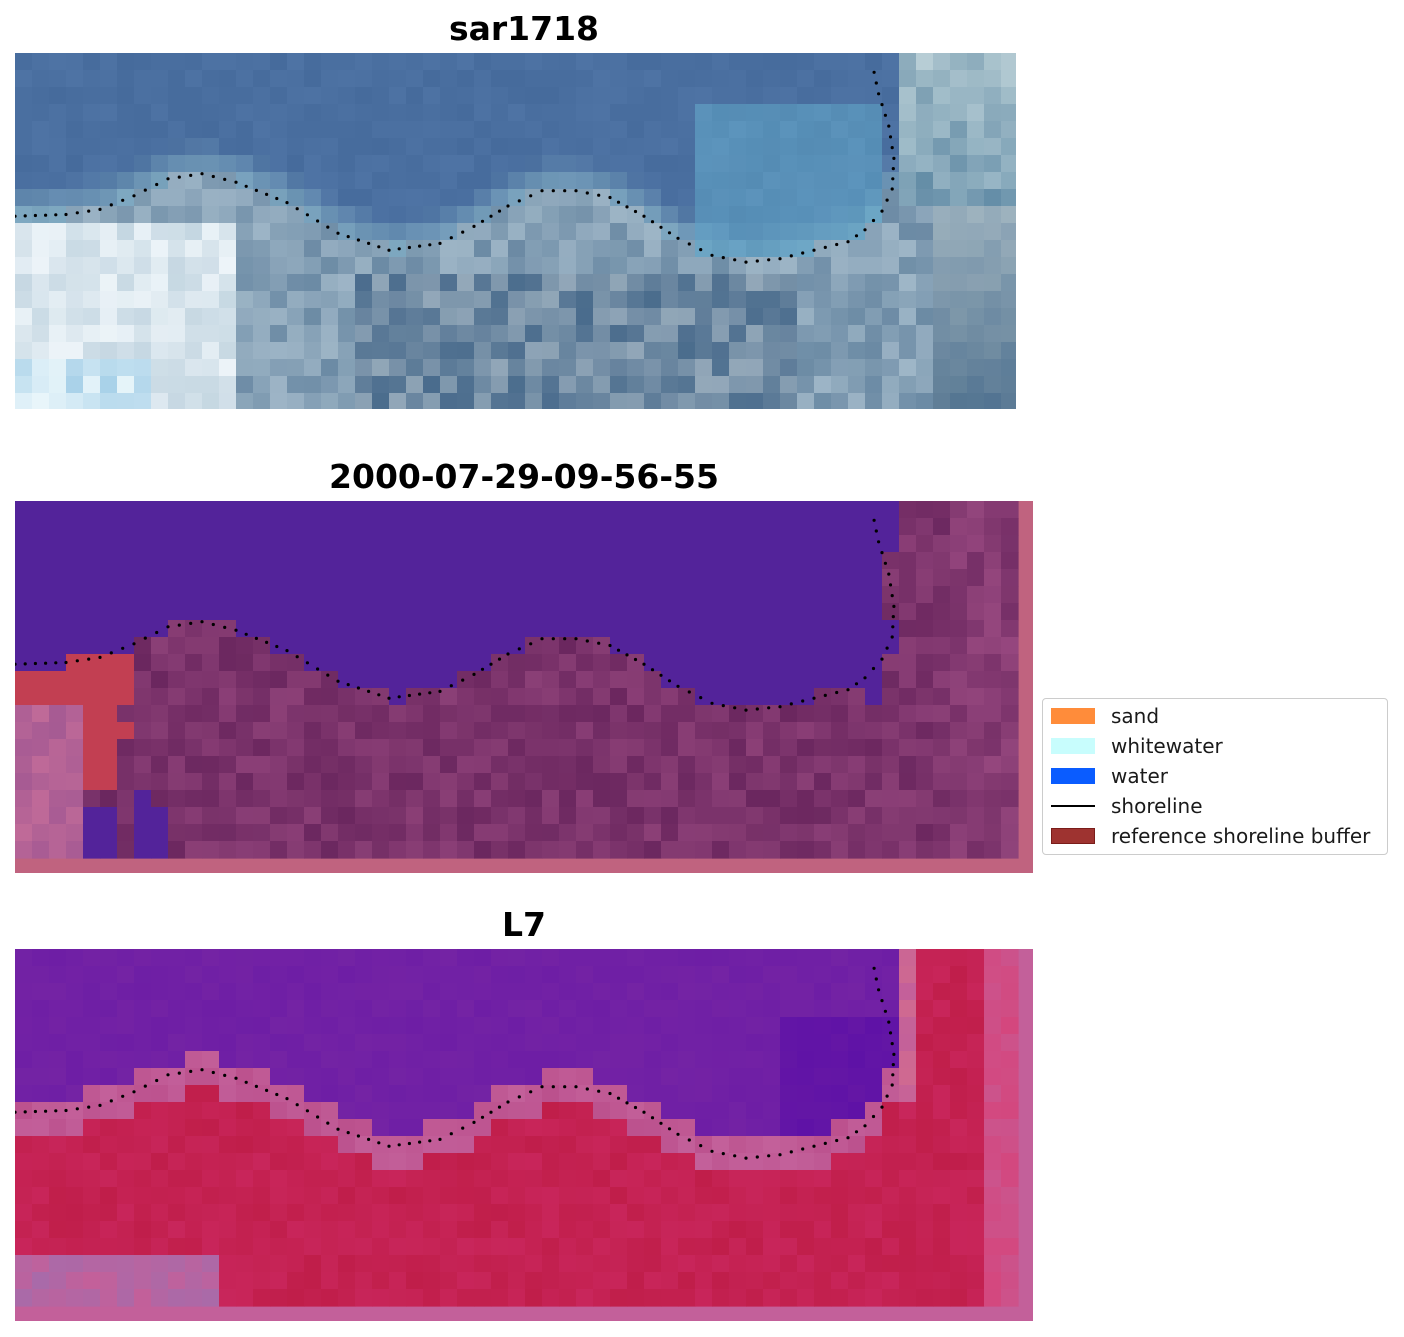 This screenshot has width=1404, height=1337. Describe the element at coordinates (1135, 716) in the screenshot. I see `legend-label-sand: sand` at that location.